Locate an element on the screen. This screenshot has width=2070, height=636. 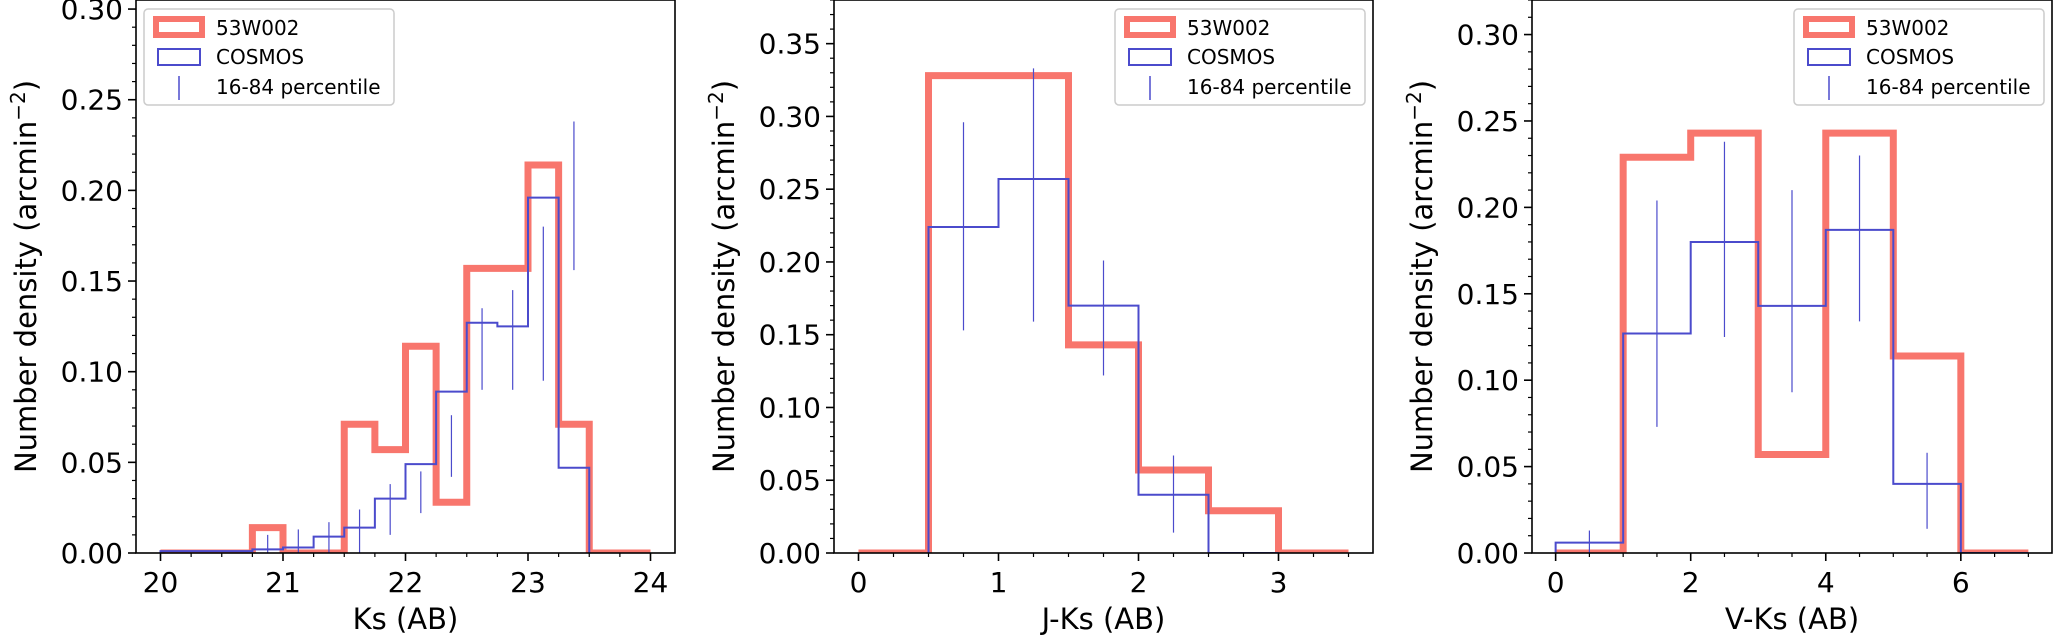
y-tick-label: 0.35 is located at coordinates (790, 44).